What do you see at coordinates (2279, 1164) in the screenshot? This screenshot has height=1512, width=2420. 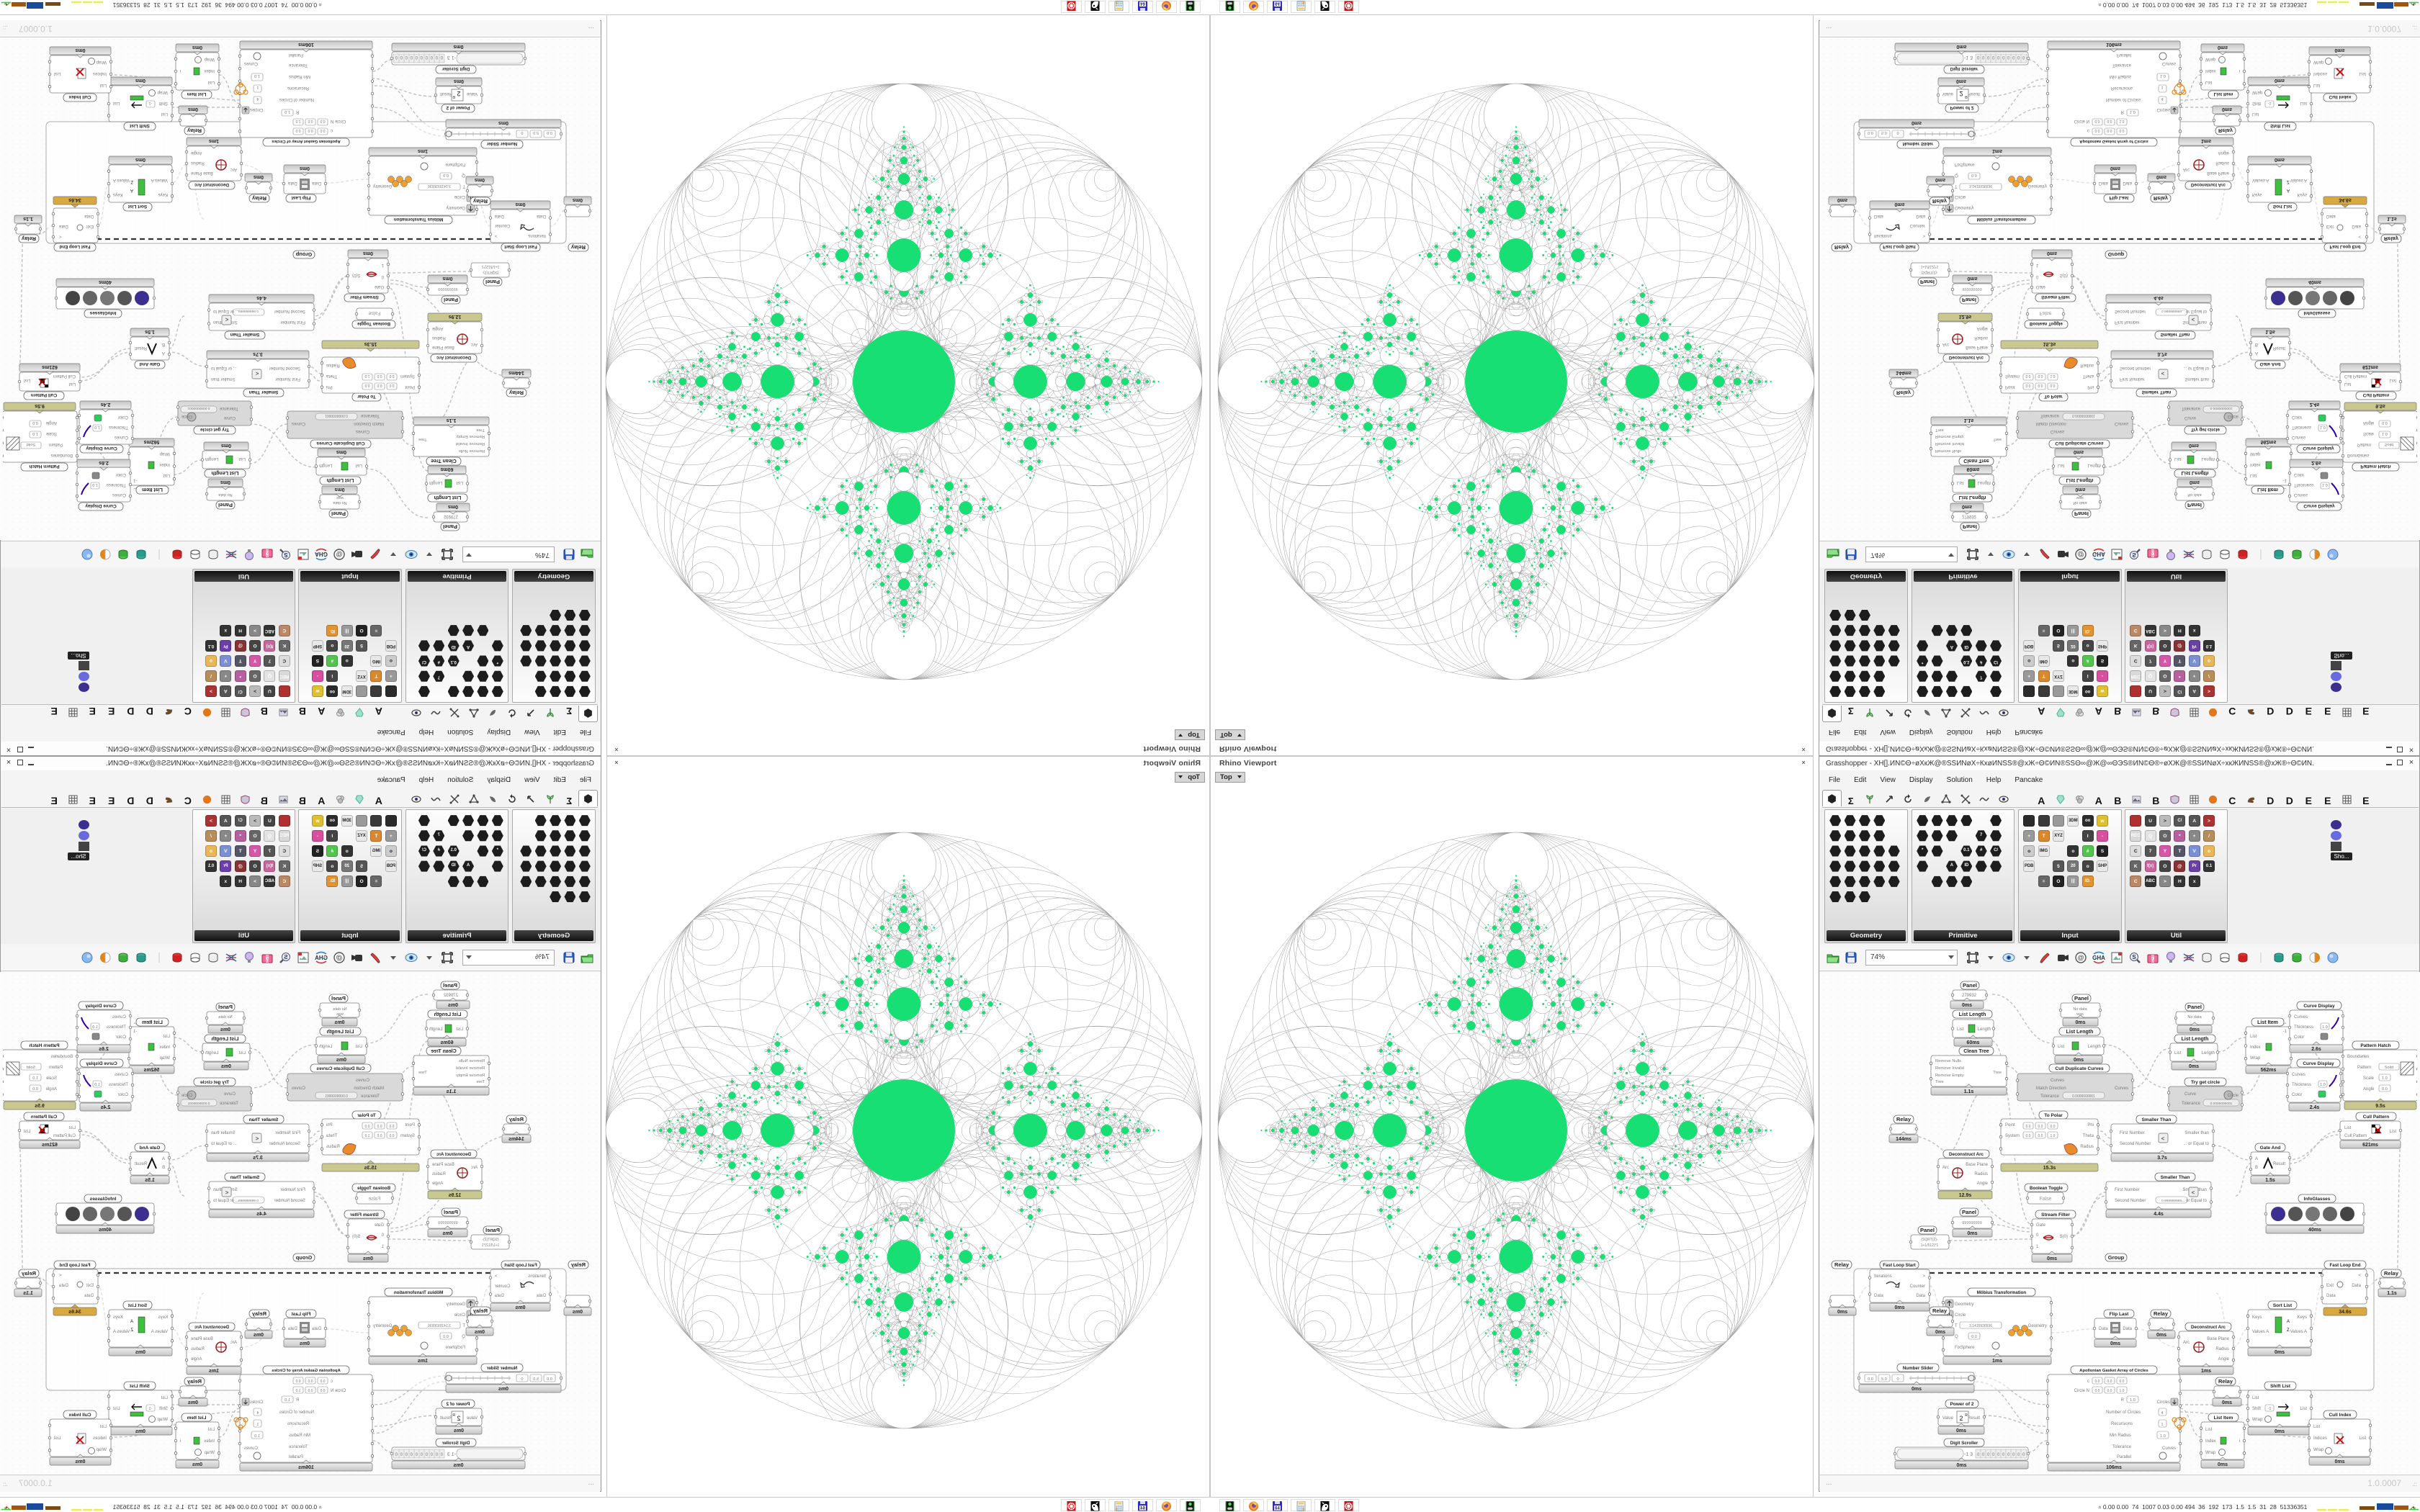 I see `svg-text: Result` at bounding box center [2279, 1164].